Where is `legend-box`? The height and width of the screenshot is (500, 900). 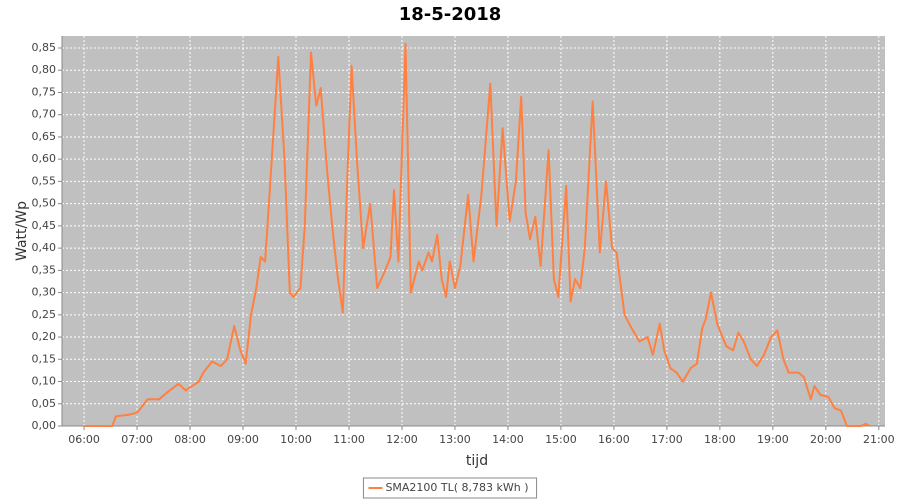 legend-box is located at coordinates (450, 488).